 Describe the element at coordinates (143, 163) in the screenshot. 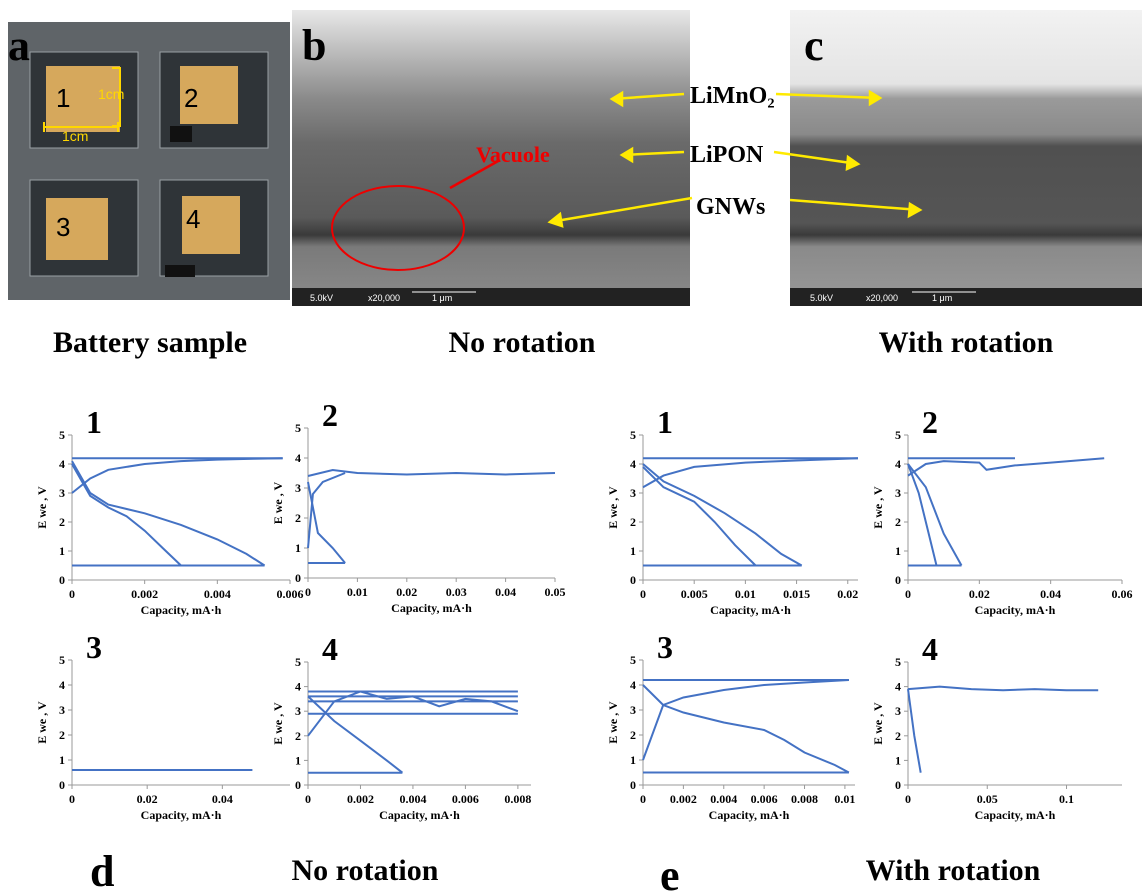

I see `electrodes` at that location.